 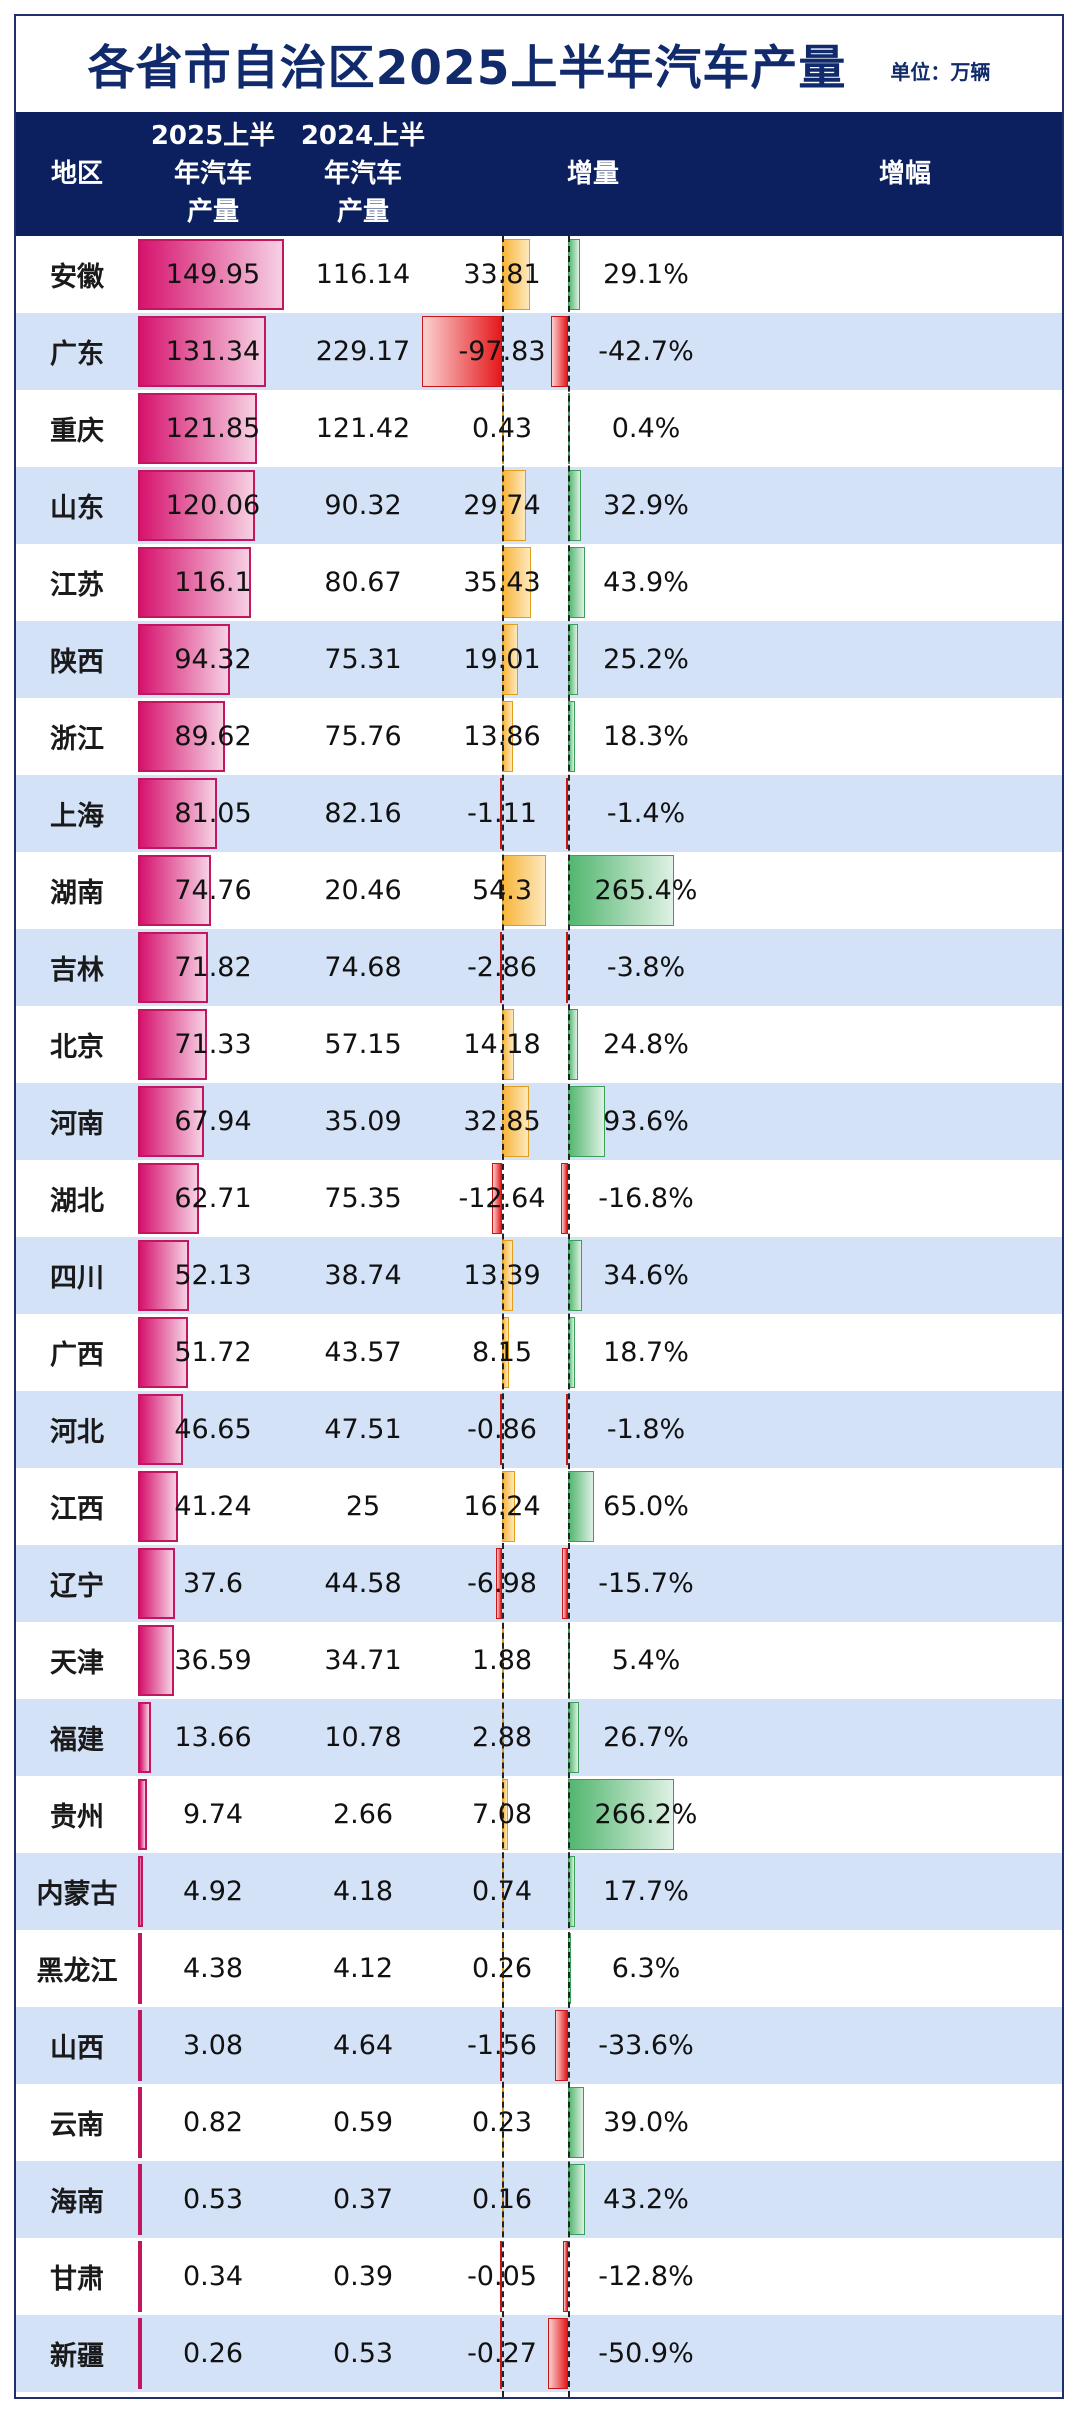 I want to click on header-2025-line2: 产量, so click(x=212, y=212).